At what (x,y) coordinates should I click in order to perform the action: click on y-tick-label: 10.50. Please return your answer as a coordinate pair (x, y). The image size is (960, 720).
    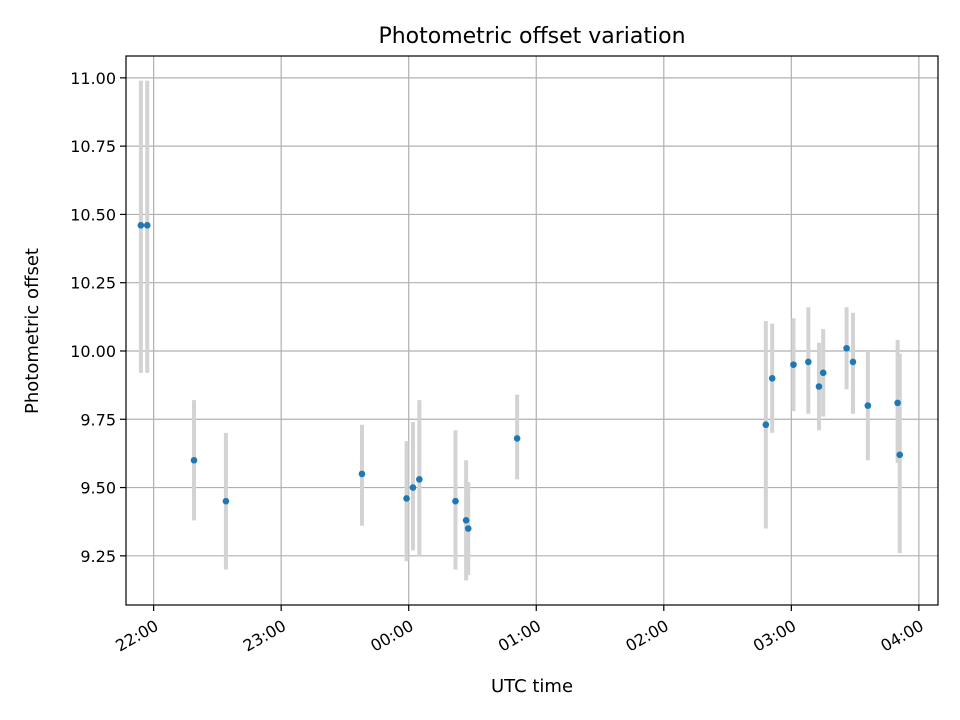
    Looking at the image, I should click on (93, 214).